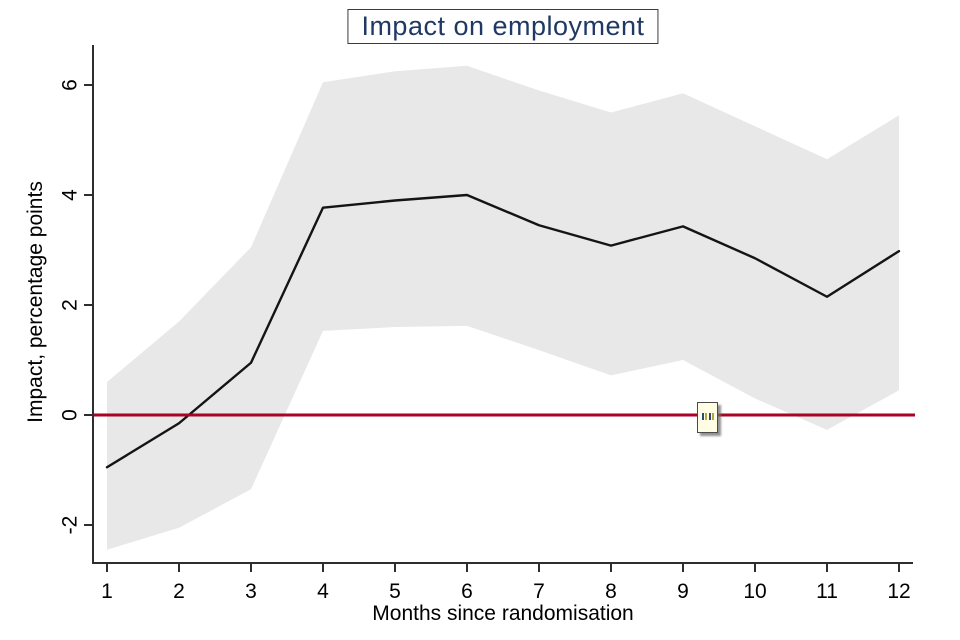 Image resolution: width=960 pixels, height=640 pixels. What do you see at coordinates (611, 591) in the screenshot?
I see `x-tick-label: 8` at bounding box center [611, 591].